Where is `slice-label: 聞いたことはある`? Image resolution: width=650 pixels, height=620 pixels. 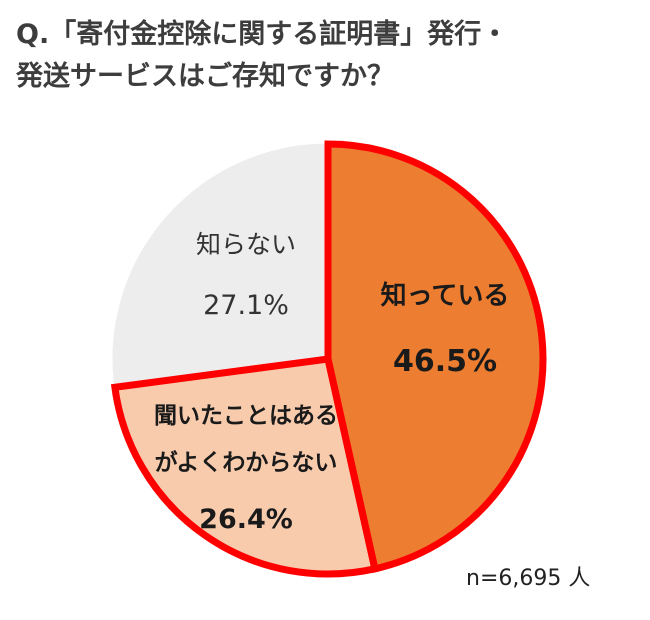
slice-label: 聞いたことはある is located at coordinates (246, 416).